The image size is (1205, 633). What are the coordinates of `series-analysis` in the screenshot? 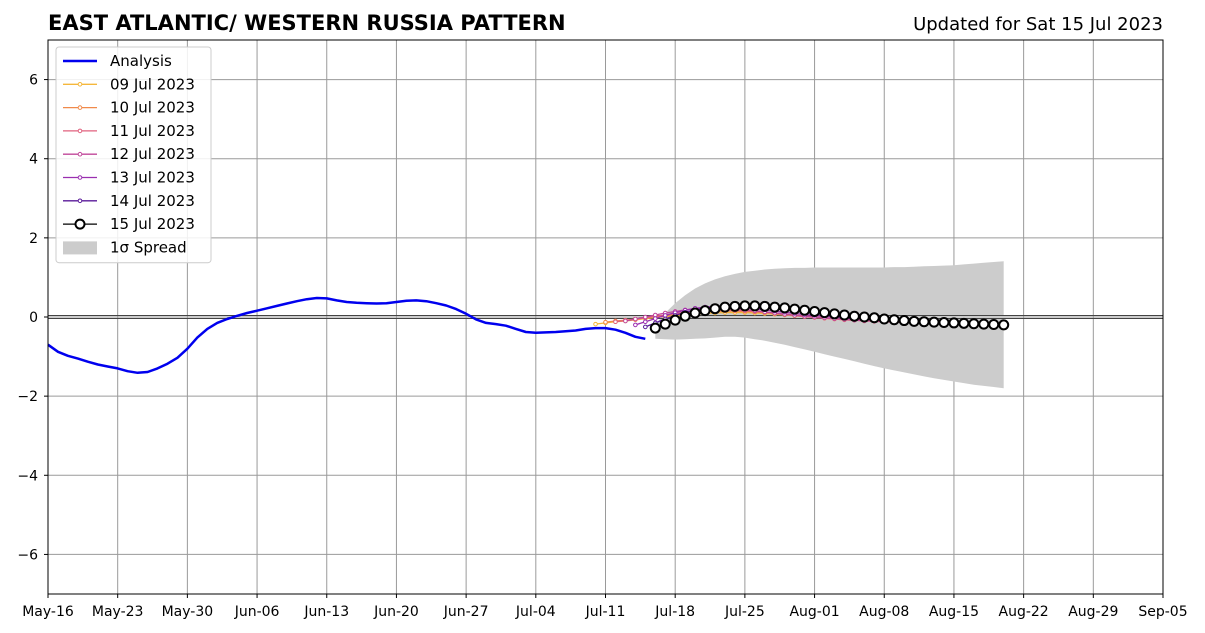 It's located at (346, 335).